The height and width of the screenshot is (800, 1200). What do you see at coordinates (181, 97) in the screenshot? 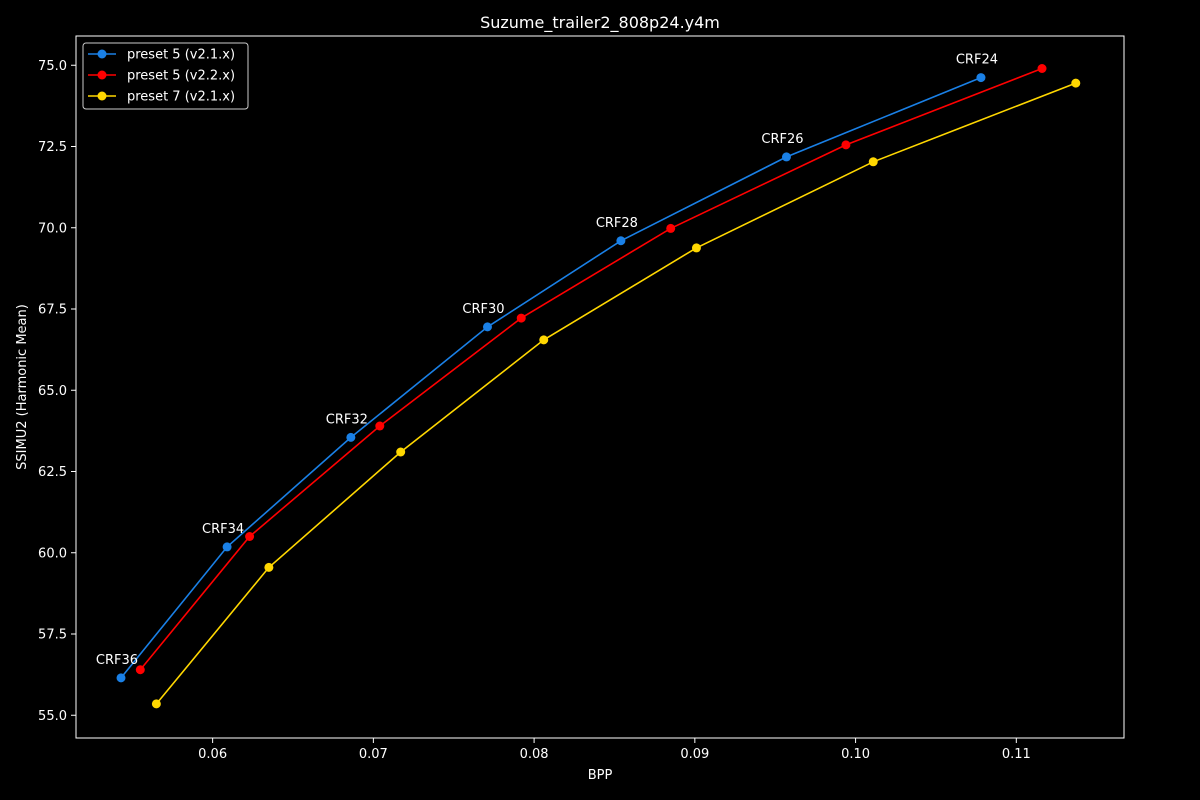
I see `legend-label: preset 7 (v2.1.x)` at bounding box center [181, 97].